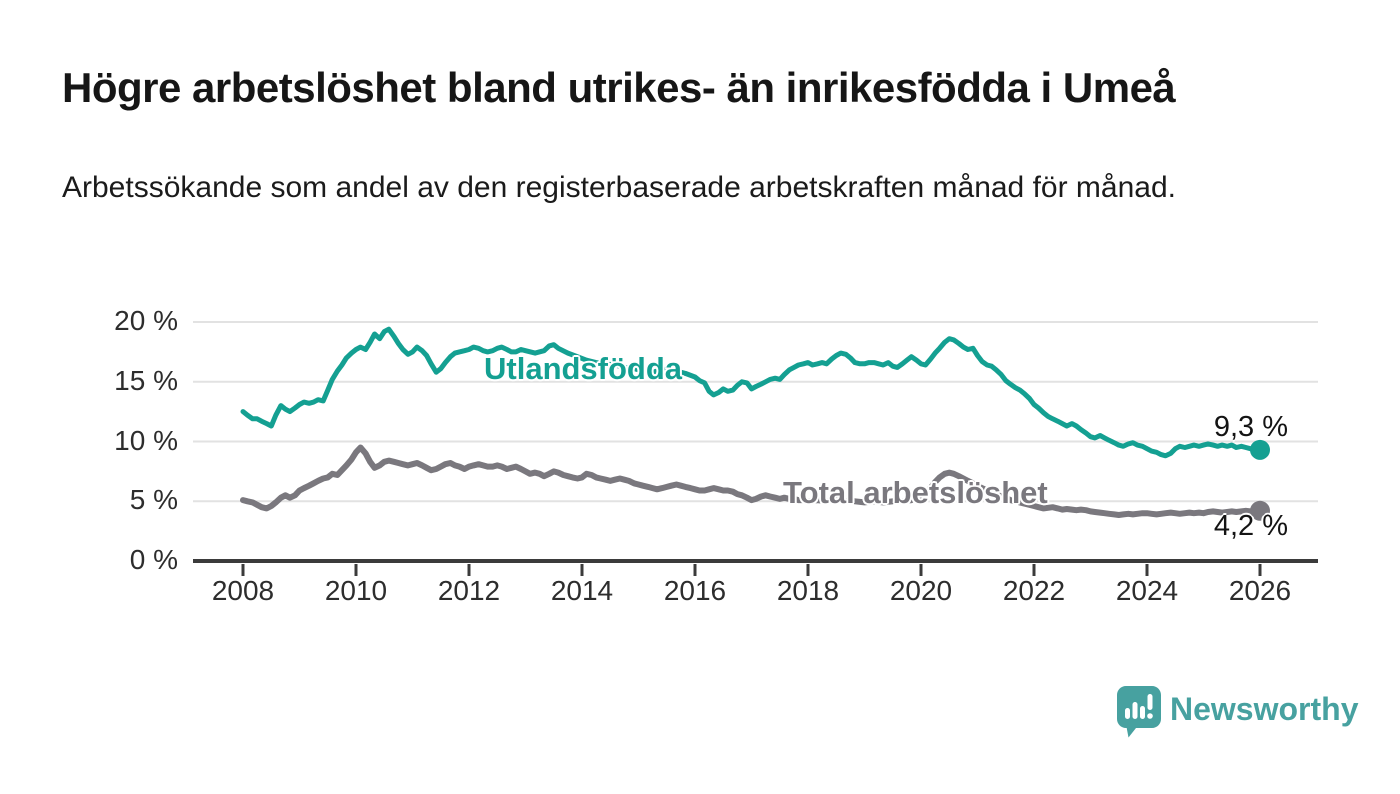 The width and height of the screenshot is (1400, 794). Describe the element at coordinates (1139, 712) in the screenshot. I see `newsworthy-logo-icon` at that location.